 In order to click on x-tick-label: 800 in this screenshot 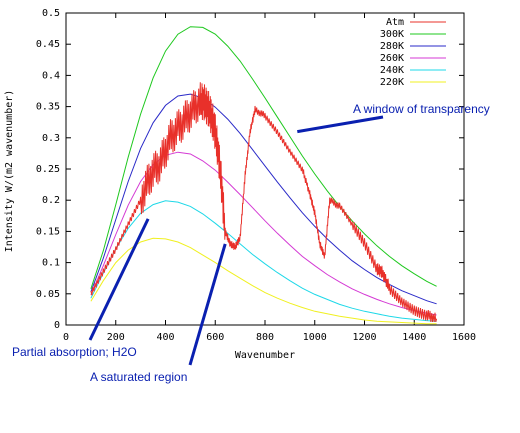, I will do `click(265, 337)`.